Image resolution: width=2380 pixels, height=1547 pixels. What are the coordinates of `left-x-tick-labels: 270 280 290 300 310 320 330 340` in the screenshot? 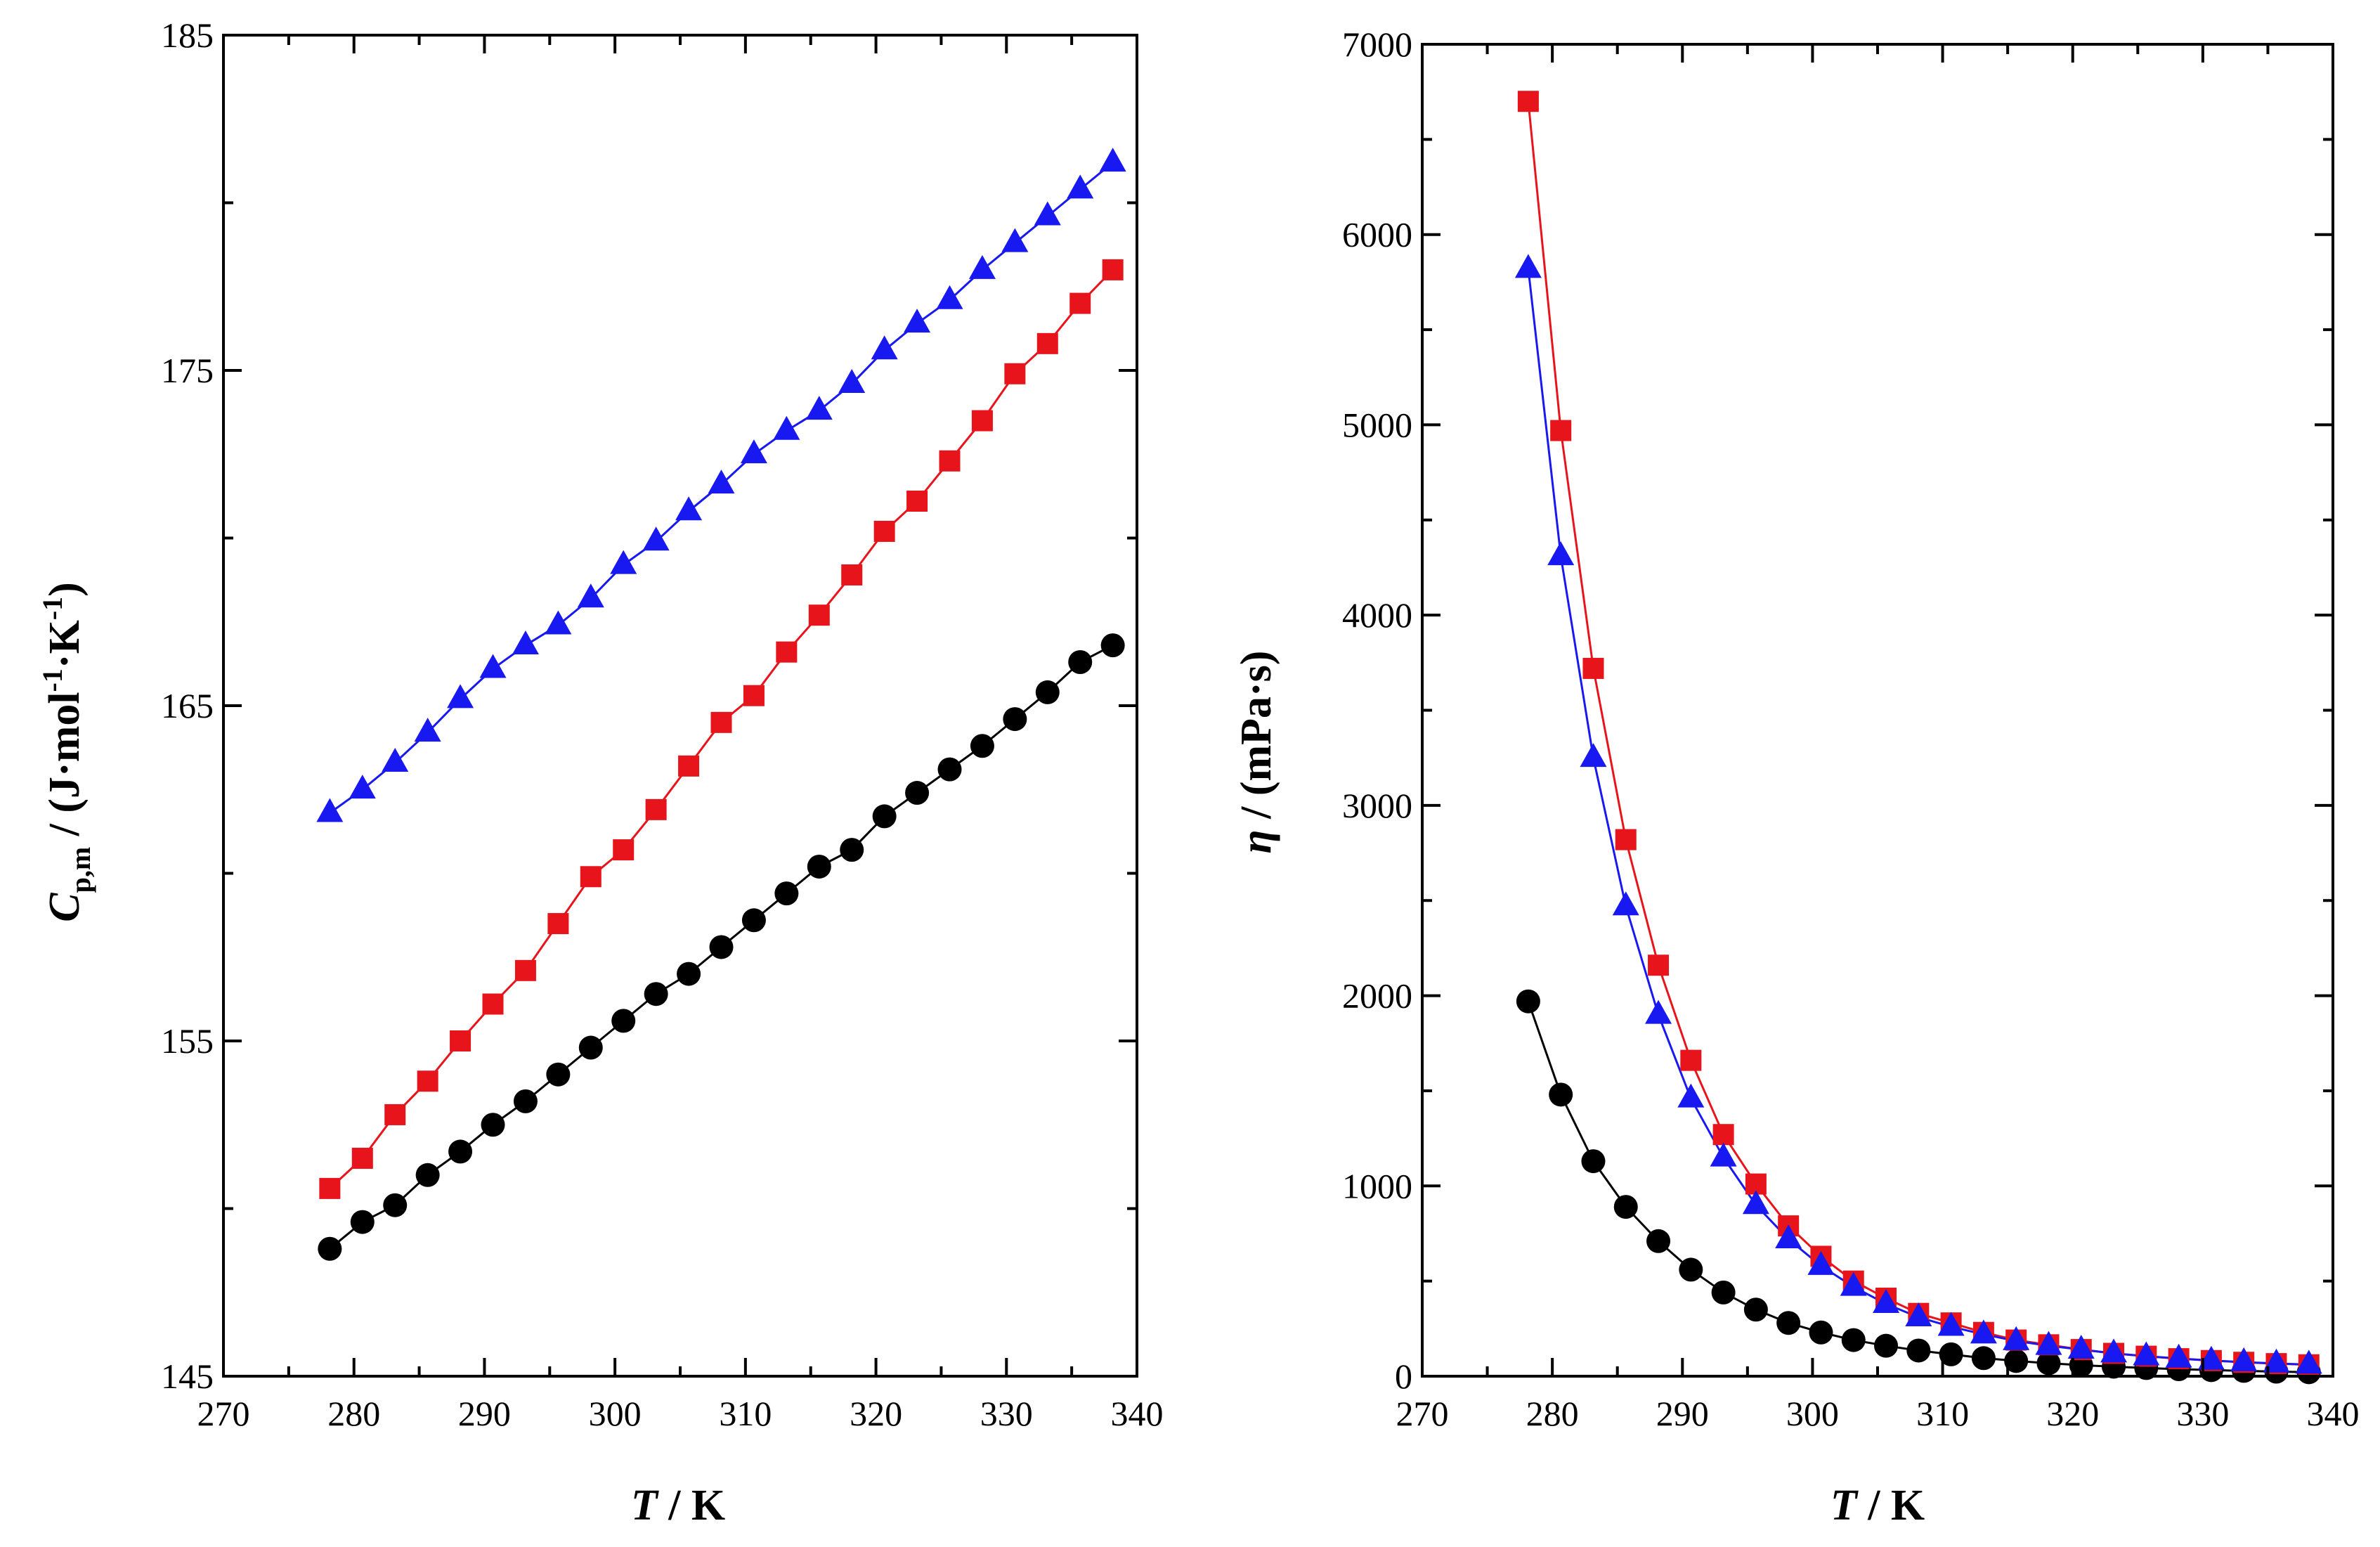 It's located at (680, 1413).